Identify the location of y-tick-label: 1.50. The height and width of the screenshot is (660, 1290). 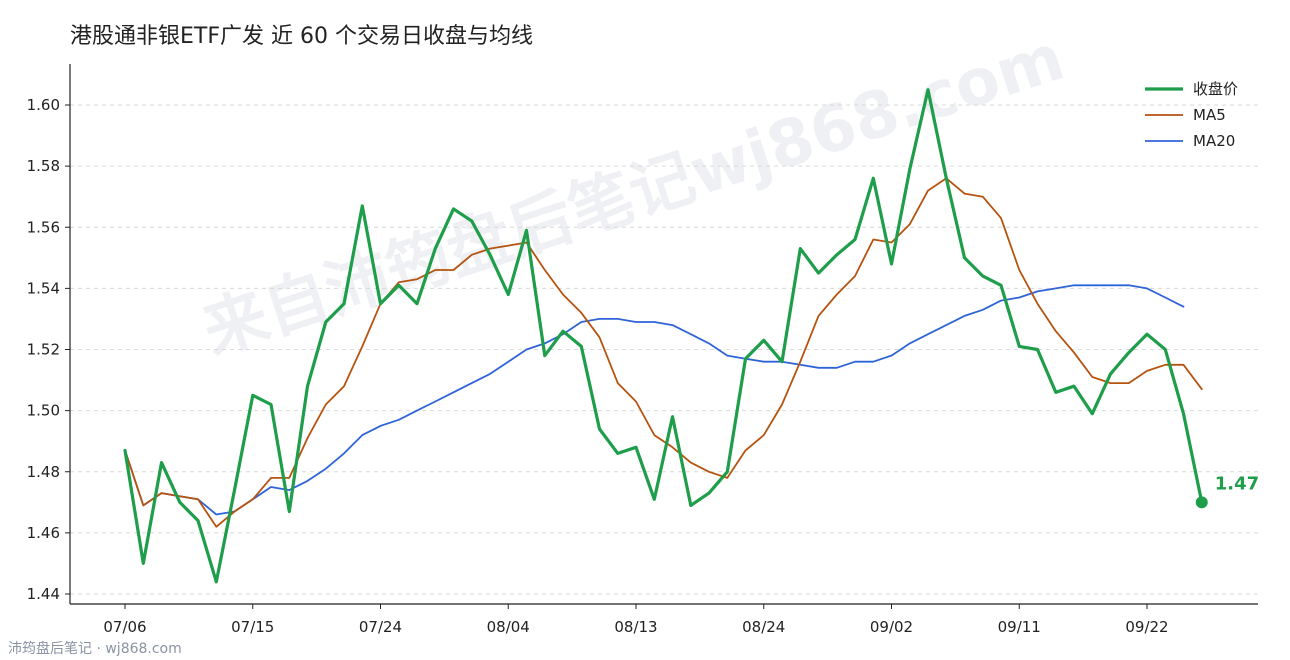
(43, 411).